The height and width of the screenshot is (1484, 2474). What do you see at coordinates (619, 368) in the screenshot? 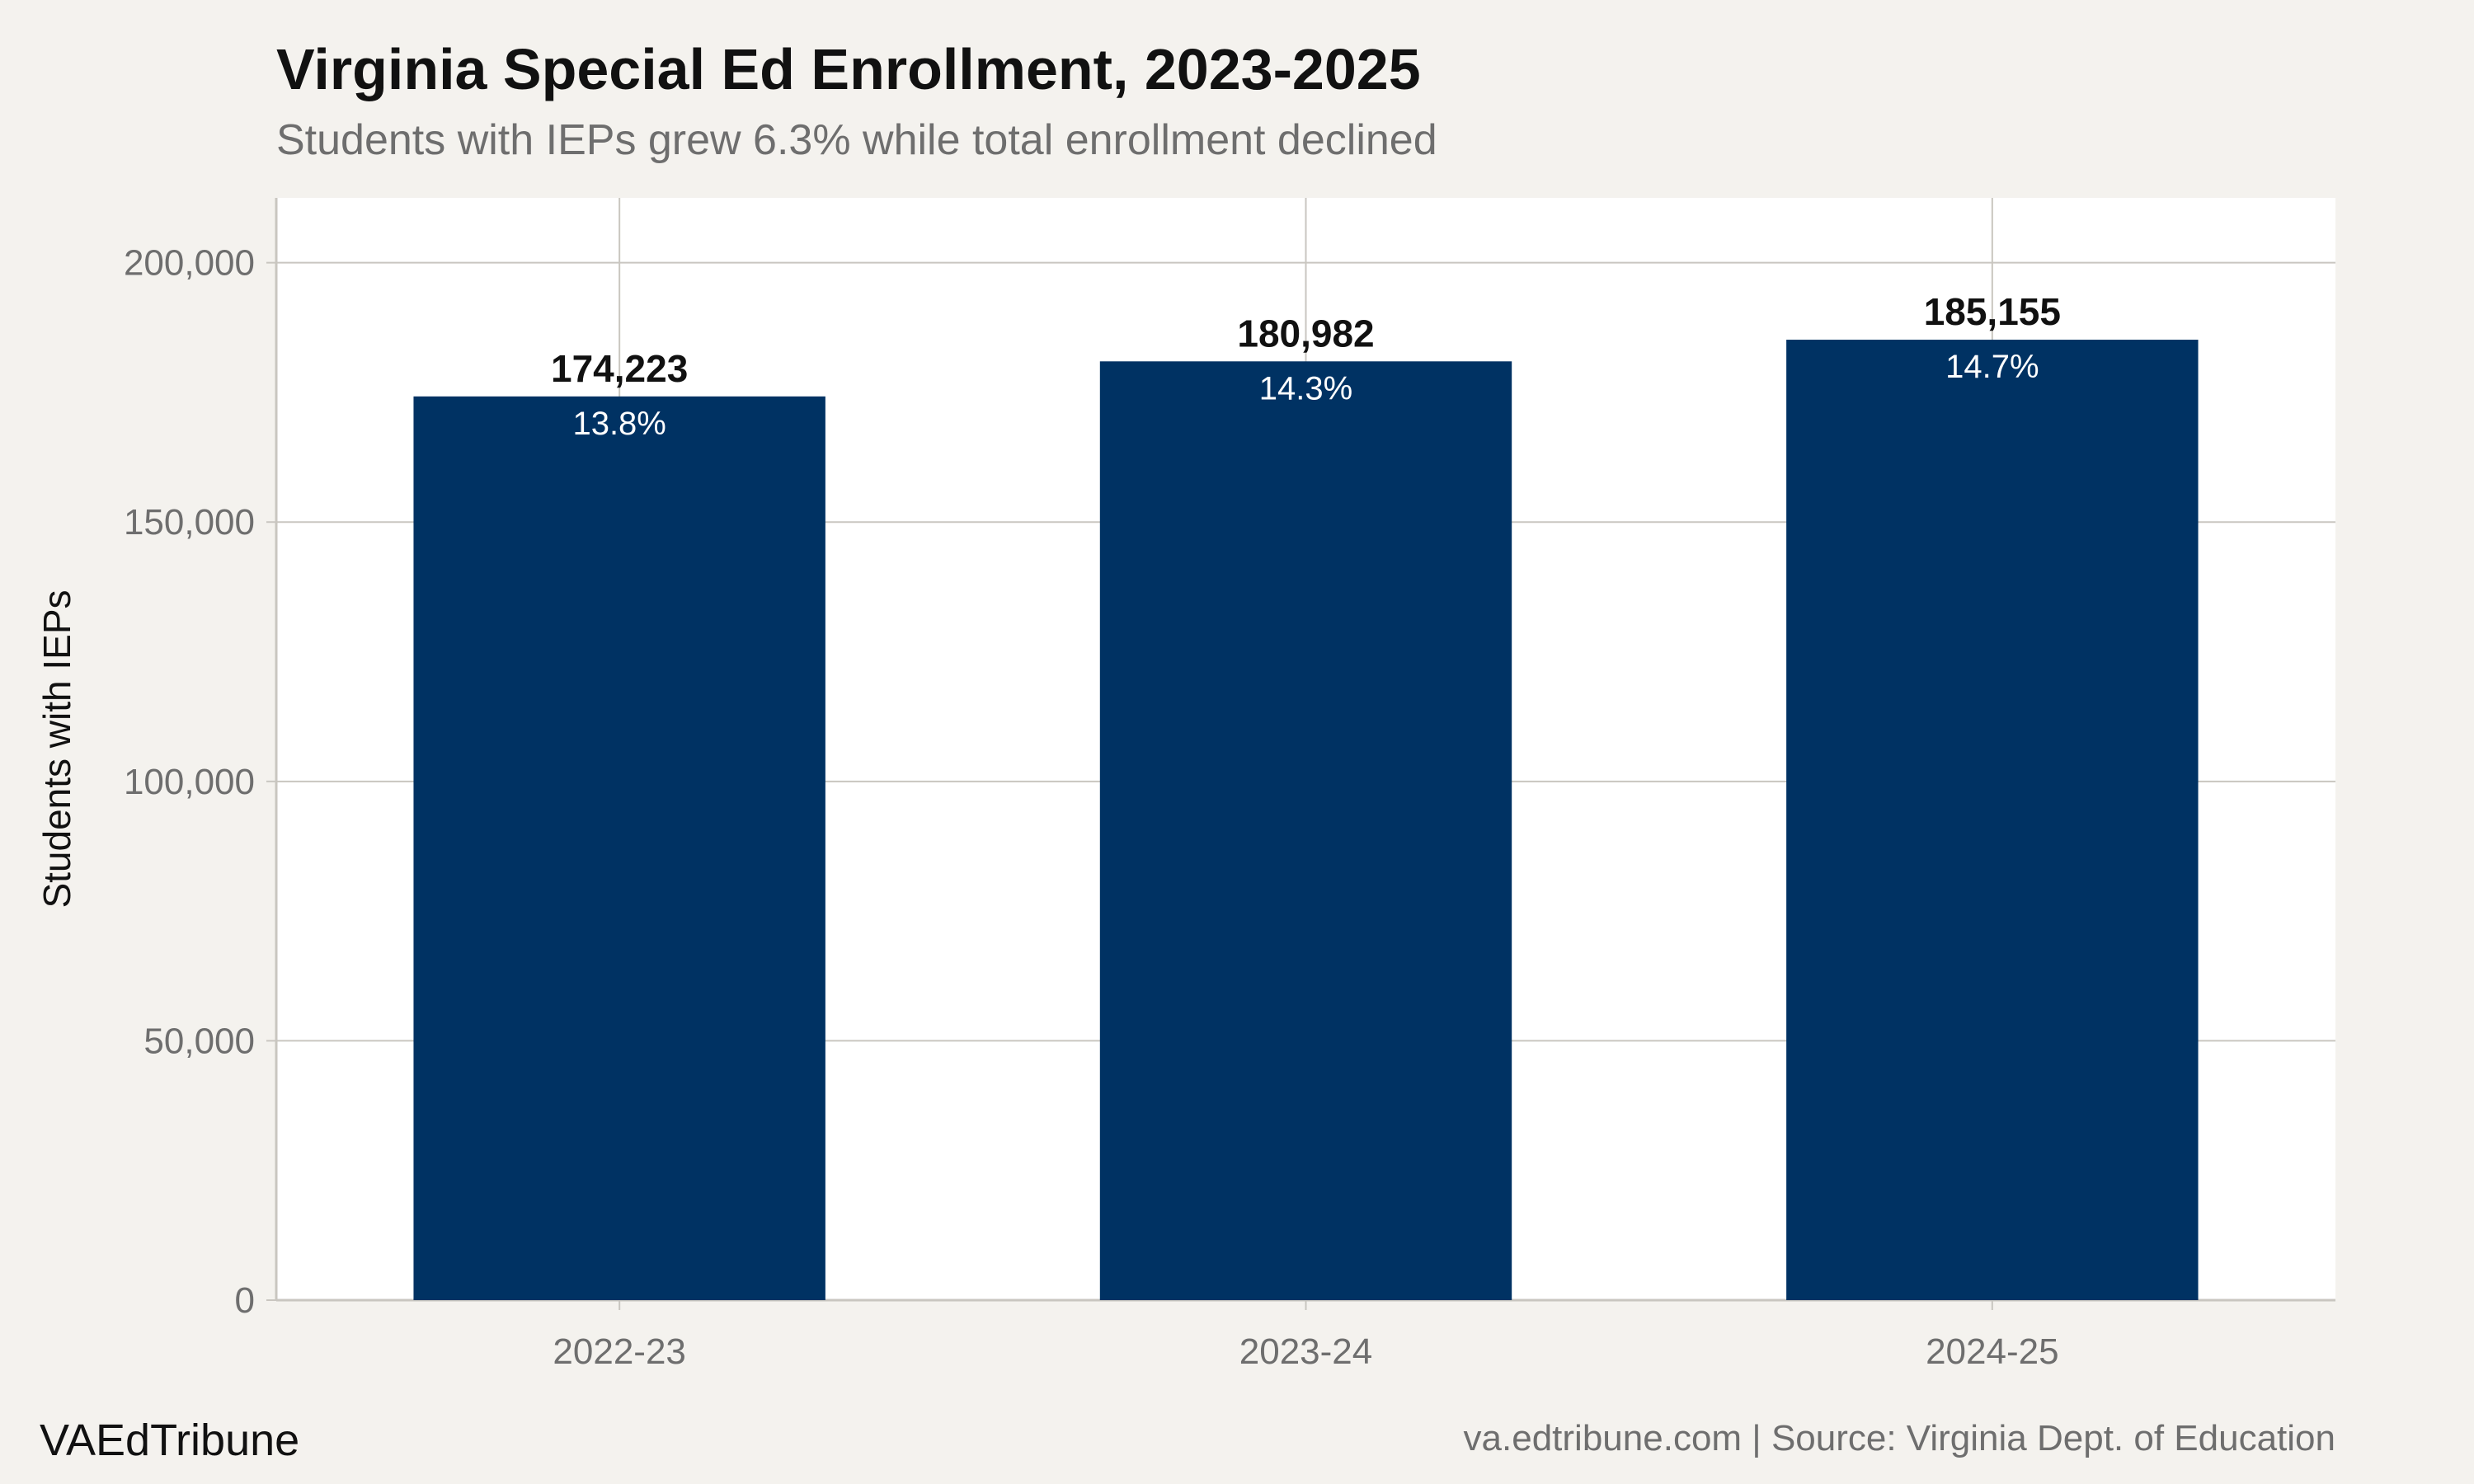
I see `bar-value-label: 174,223` at bounding box center [619, 368].